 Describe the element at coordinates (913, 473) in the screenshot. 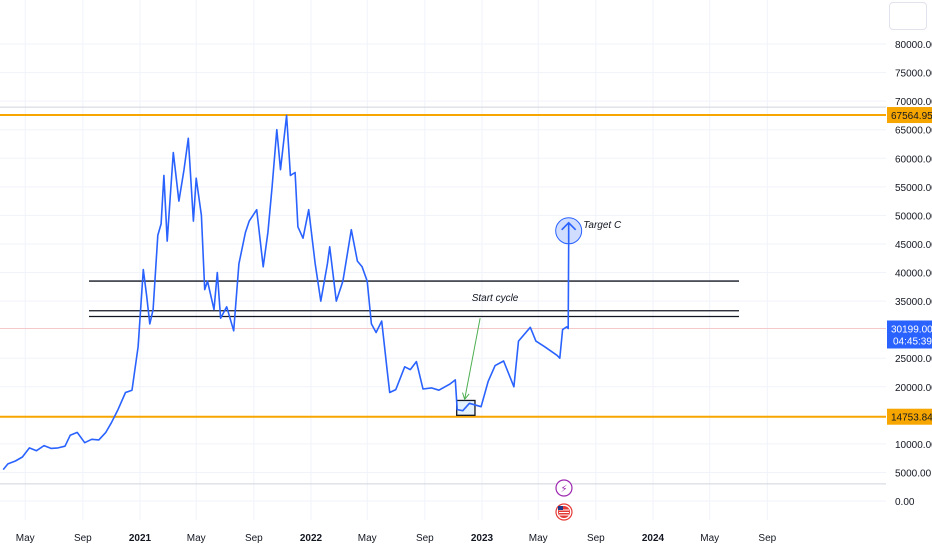

I see `y-tick-label: 5000.00` at that location.